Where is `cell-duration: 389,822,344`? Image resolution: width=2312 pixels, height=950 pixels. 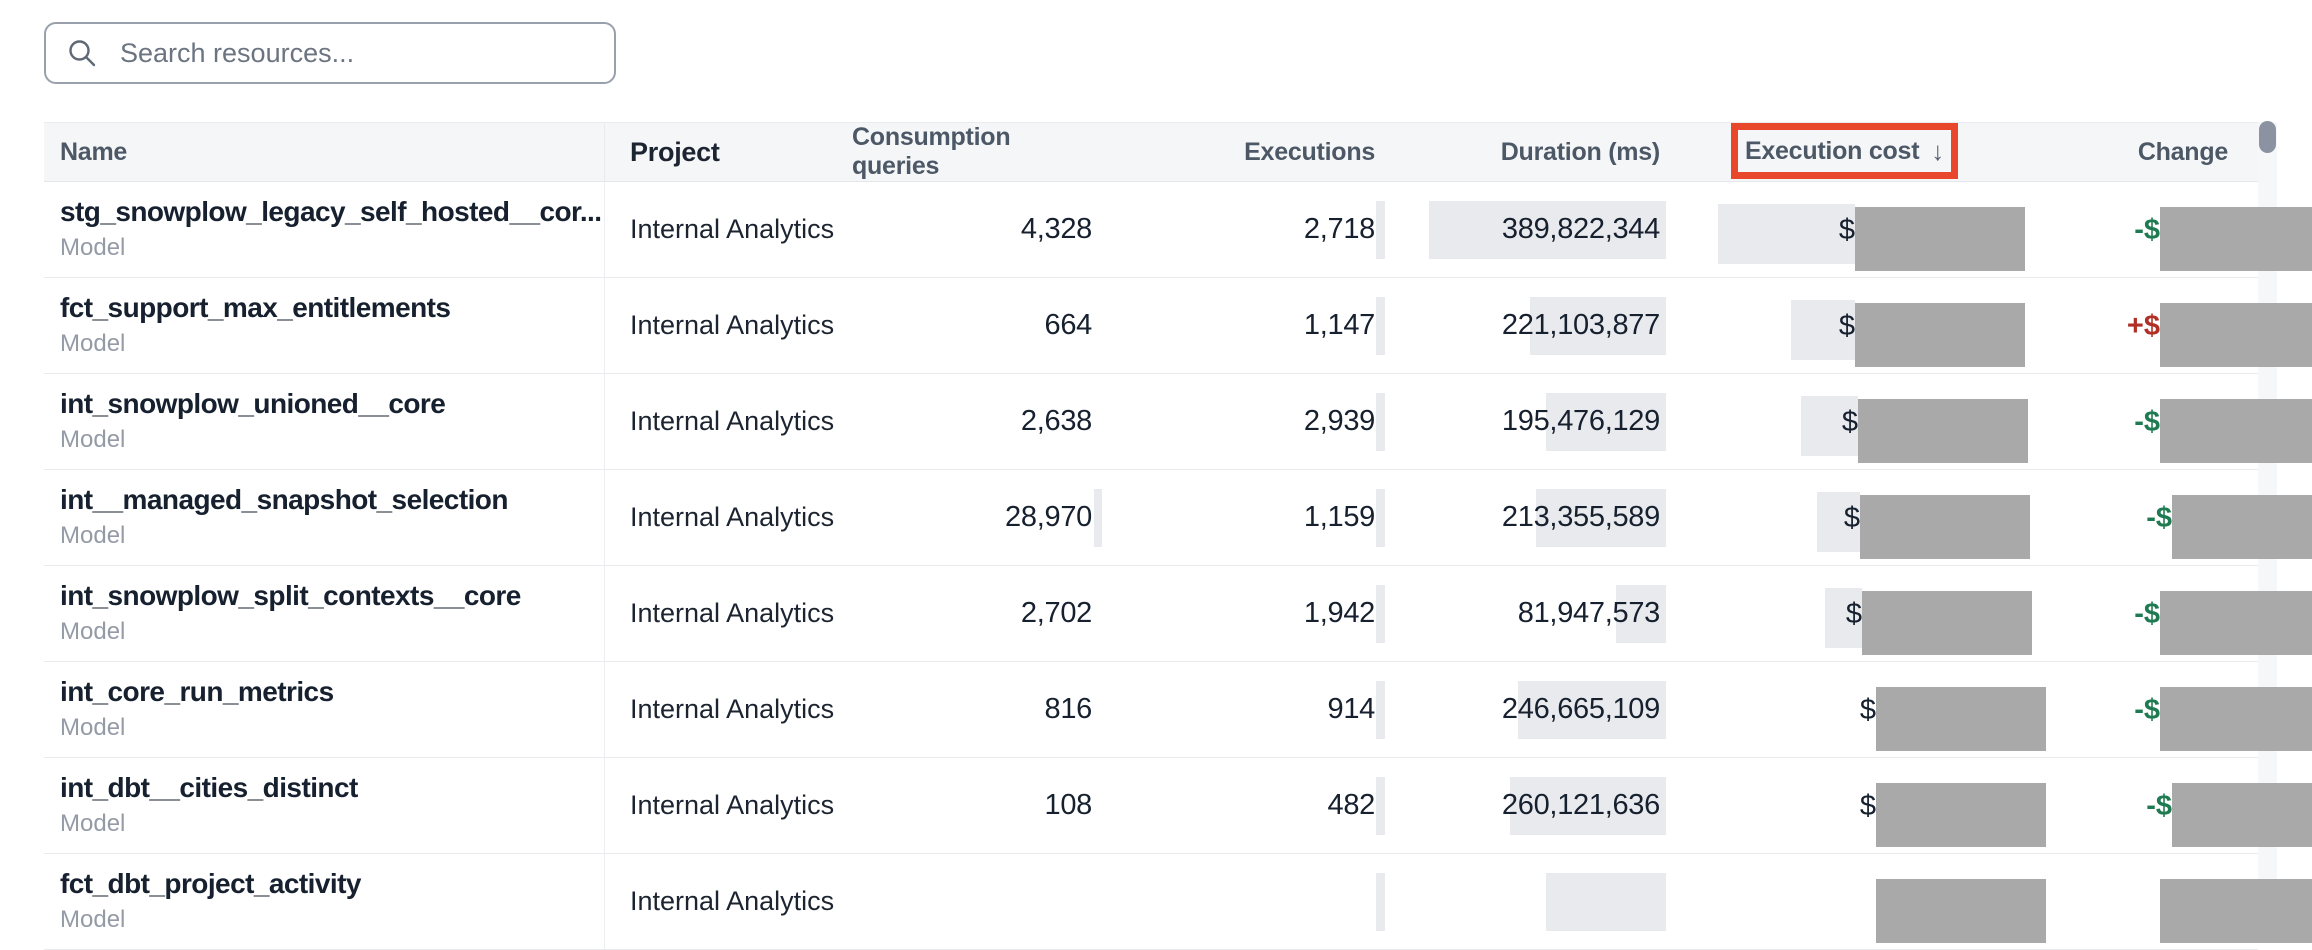 cell-duration: 389,822,344 is located at coordinates (1527, 229).